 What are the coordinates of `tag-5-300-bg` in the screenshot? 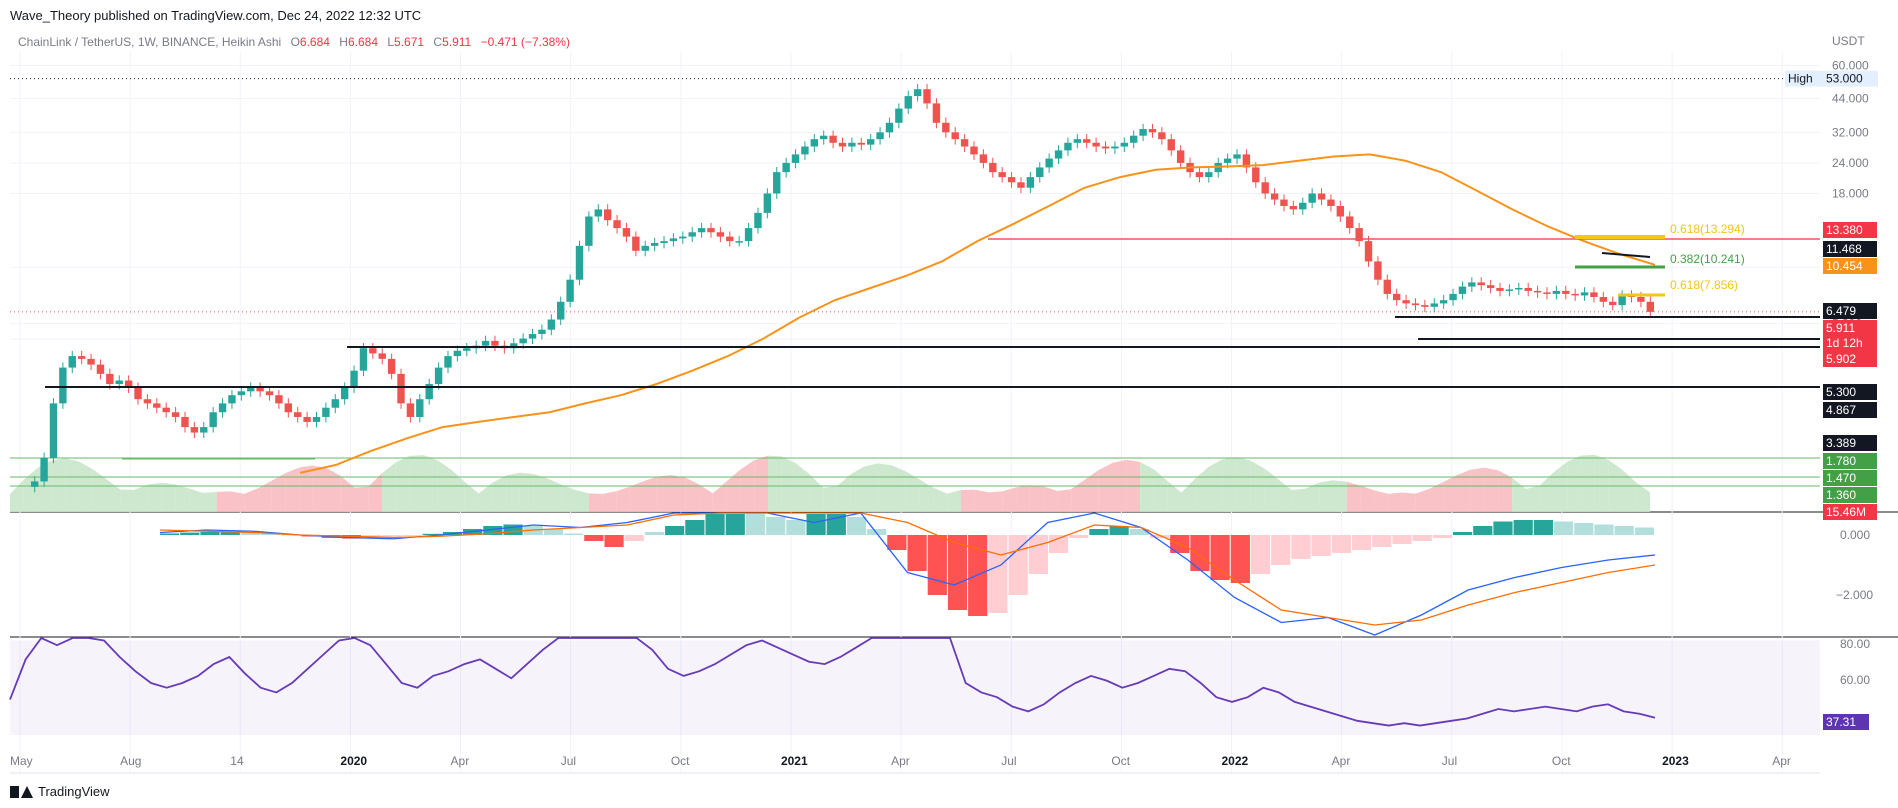 It's located at (1850, 392).